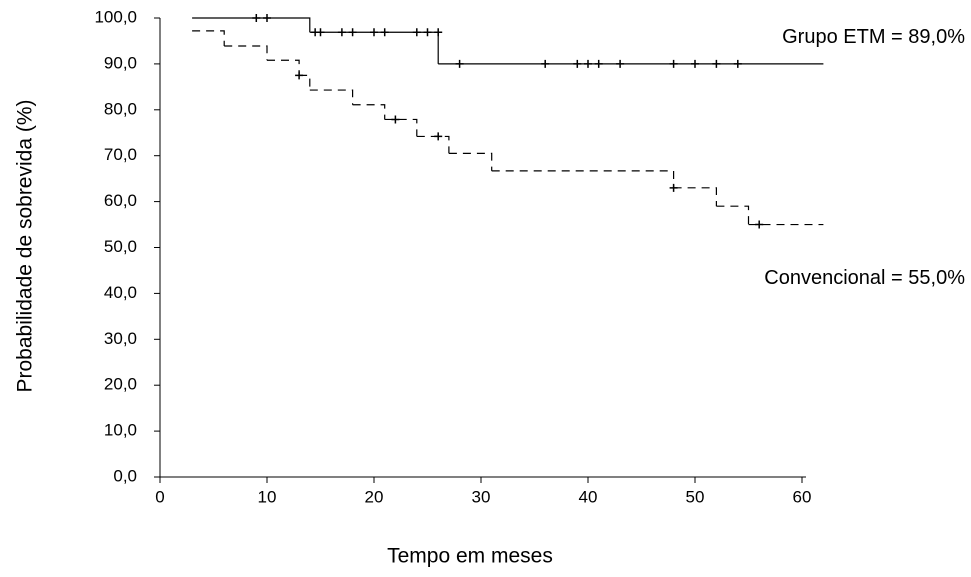 Image resolution: width=971 pixels, height=577 pixels. I want to click on y-axis-title: Probabilidade de sobrevida (%), so click(25, 245).